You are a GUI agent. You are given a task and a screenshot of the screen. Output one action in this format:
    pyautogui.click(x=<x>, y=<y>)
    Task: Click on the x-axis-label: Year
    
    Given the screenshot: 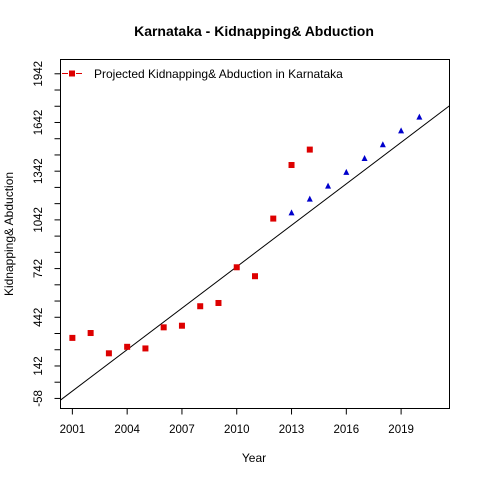 What is the action you would take?
    pyautogui.click(x=254, y=458)
    